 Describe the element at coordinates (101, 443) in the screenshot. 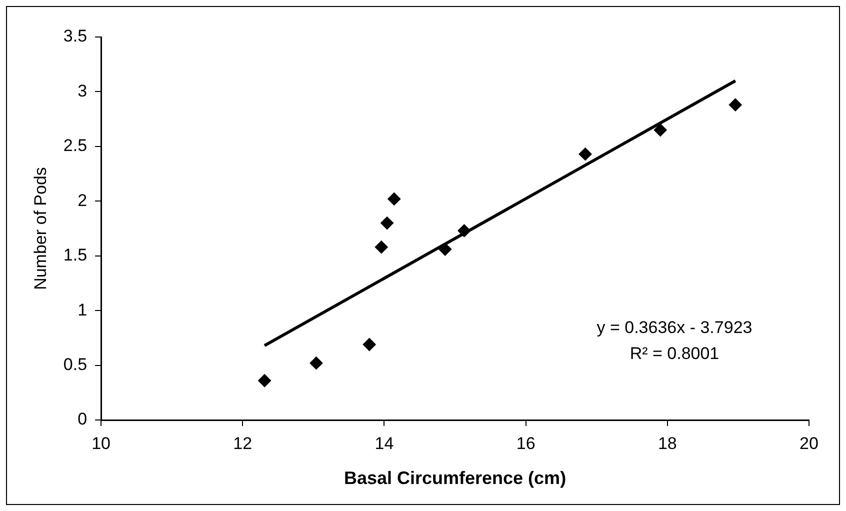

I see `x-tick-label: 10` at that location.